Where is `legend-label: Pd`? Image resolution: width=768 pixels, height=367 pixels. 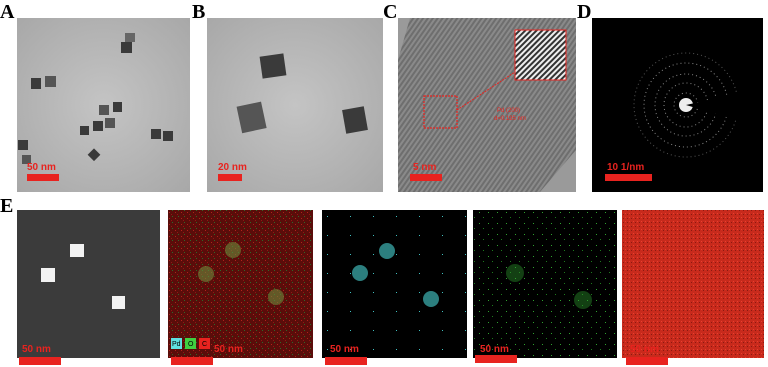 legend-label: Pd is located at coordinates (176, 344).